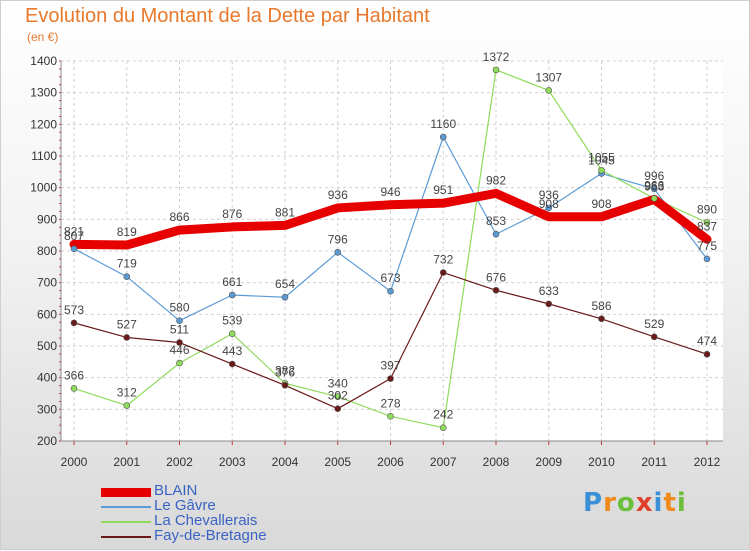 The height and width of the screenshot is (551, 750). What do you see at coordinates (210, 535) in the screenshot?
I see `legend-label: Fay-de-Bretagne` at bounding box center [210, 535].